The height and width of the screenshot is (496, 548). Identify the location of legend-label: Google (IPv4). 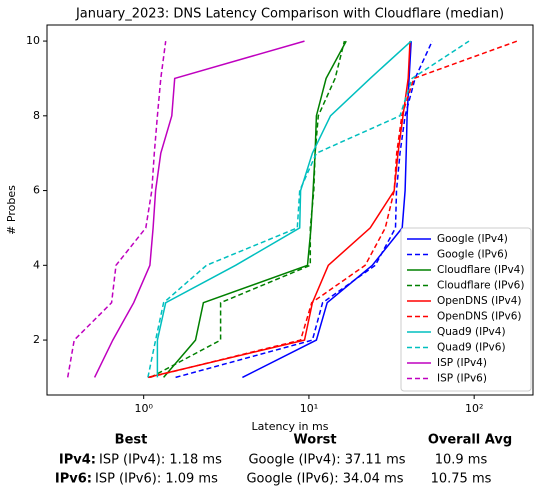
(472, 239).